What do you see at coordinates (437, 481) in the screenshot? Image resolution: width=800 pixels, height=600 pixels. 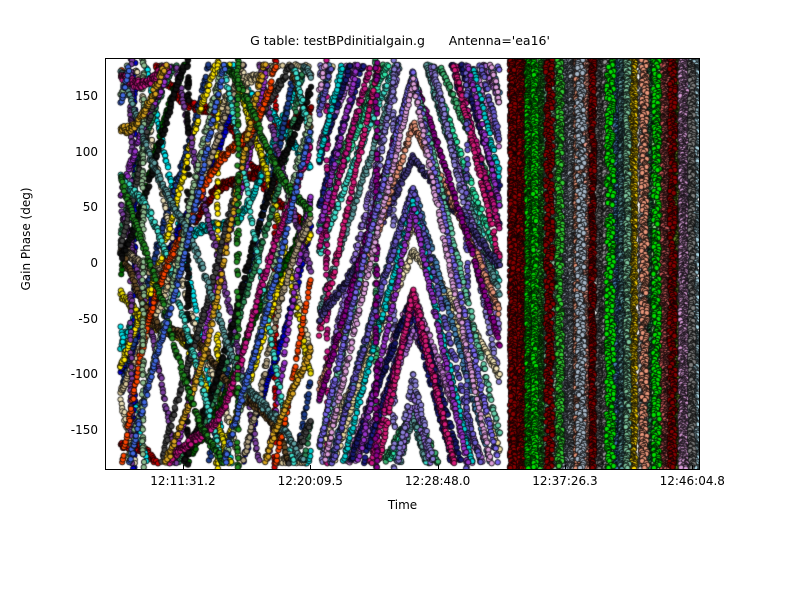 I see `x-tick-label: 12:28:48.0` at bounding box center [437, 481].